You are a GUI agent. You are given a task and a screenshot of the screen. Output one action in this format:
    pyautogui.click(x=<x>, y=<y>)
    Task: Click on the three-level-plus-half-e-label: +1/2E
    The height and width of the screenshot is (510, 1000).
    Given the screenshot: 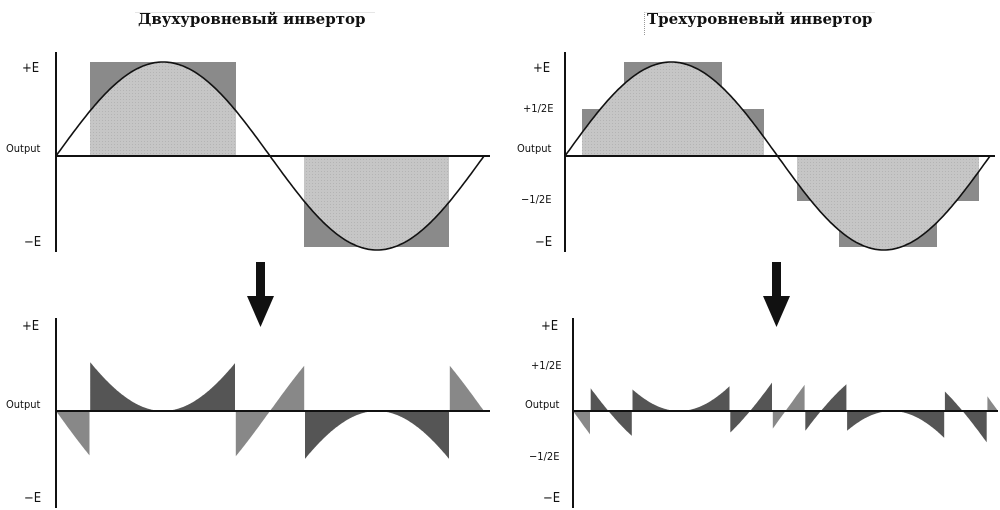 What is the action you would take?
    pyautogui.click(x=538, y=108)
    